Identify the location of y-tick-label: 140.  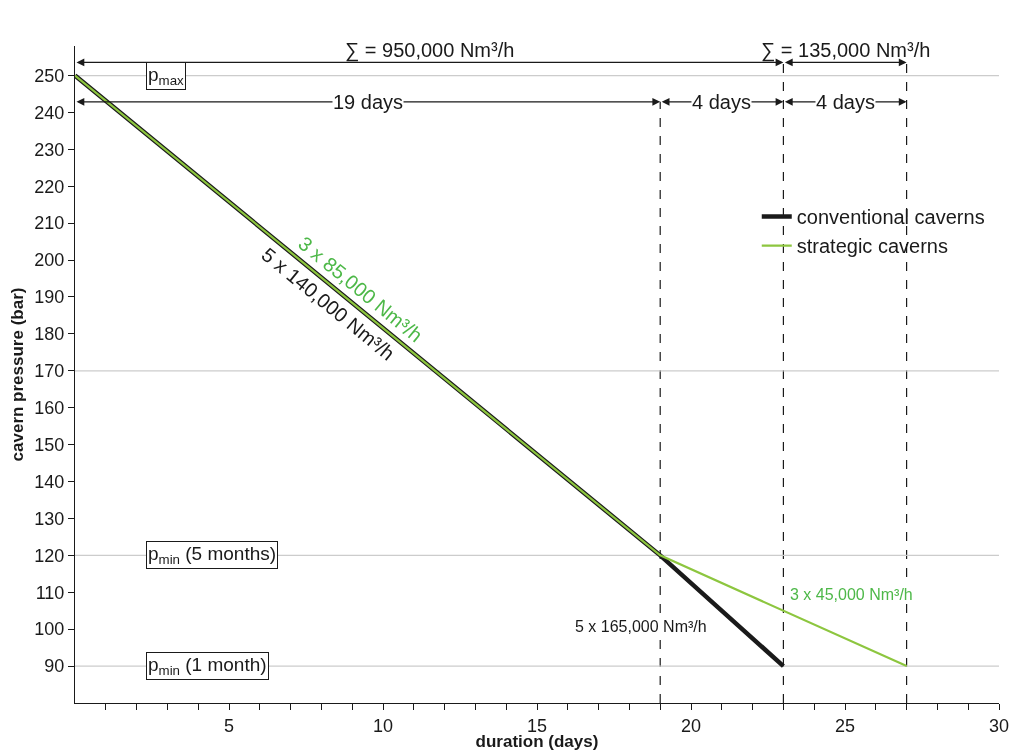
(49, 481).